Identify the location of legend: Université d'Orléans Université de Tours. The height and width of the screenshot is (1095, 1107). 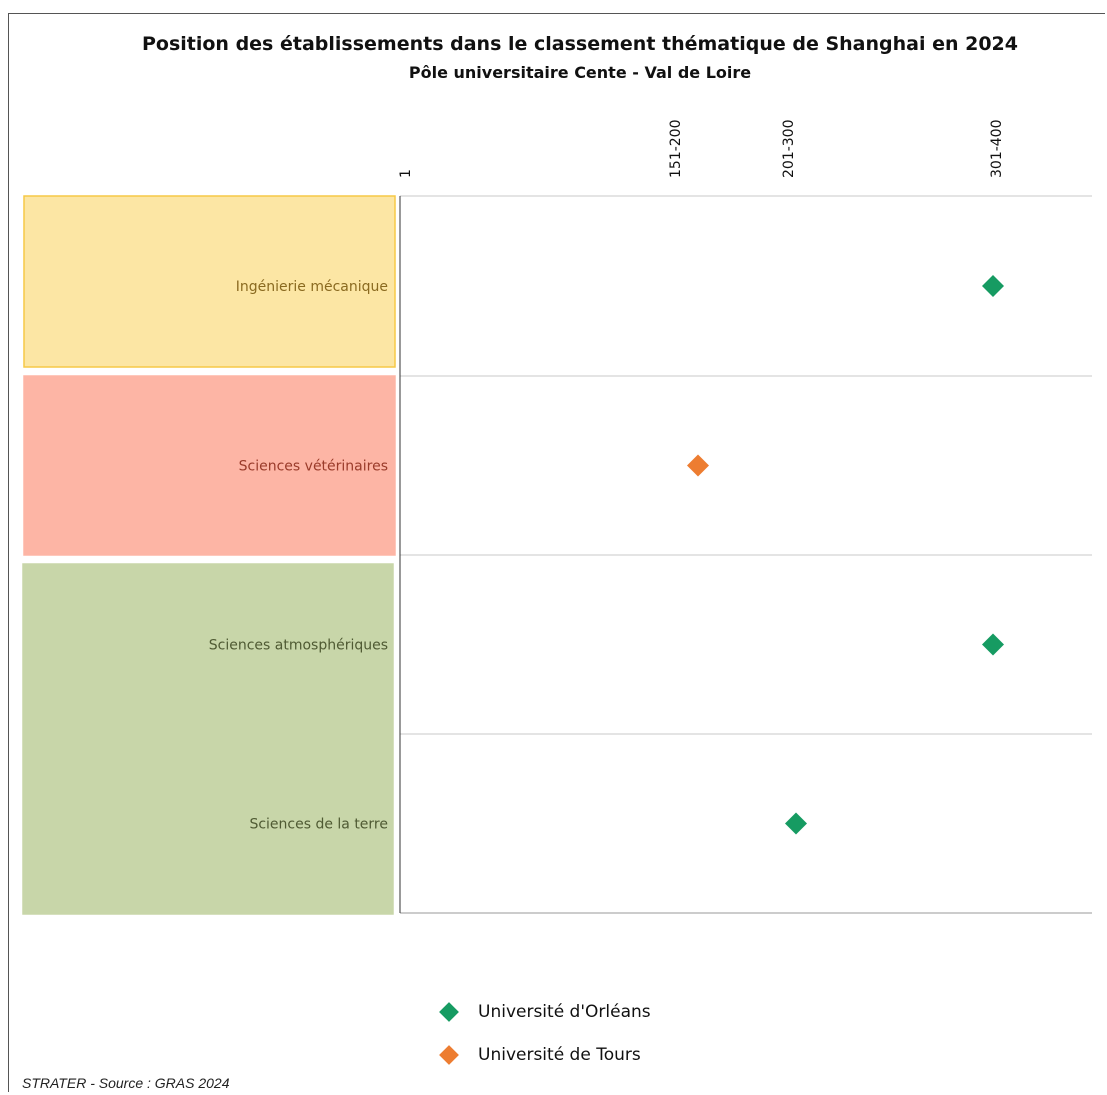
(544, 1033).